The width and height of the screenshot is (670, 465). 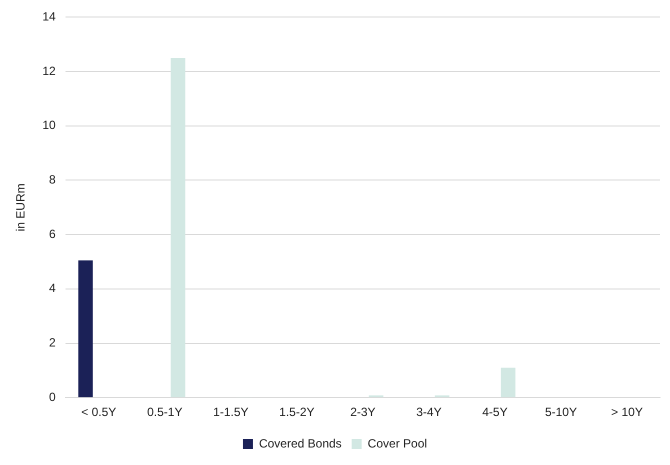 What do you see at coordinates (52, 343) in the screenshot?
I see `y-tick-label: 2` at bounding box center [52, 343].